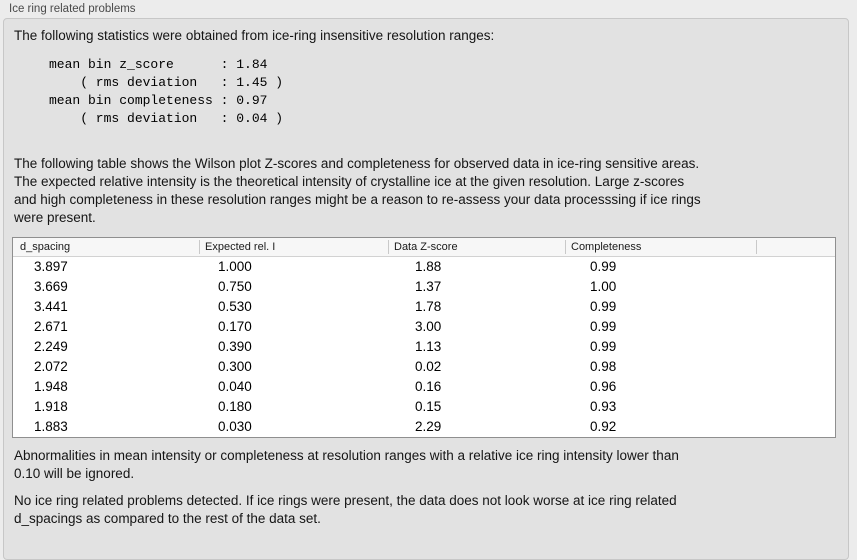  What do you see at coordinates (428, 406) in the screenshot?
I see `table-cell: 0.15` at bounding box center [428, 406].